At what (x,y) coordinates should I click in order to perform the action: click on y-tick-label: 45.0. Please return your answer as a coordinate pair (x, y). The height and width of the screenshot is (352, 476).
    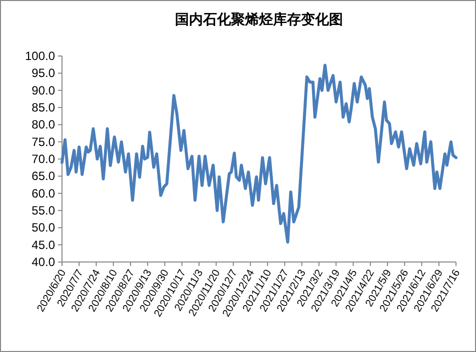
    Looking at the image, I should click on (44, 245).